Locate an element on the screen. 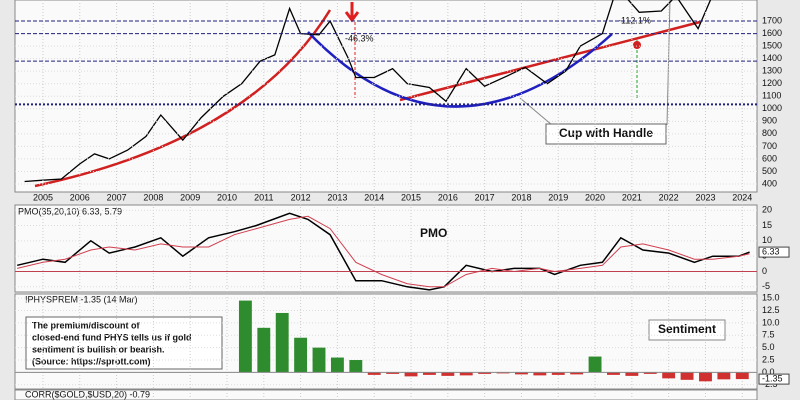 Image resolution: width=800 pixels, height=400 pixels. callout-line is located at coordinates (536, 111).